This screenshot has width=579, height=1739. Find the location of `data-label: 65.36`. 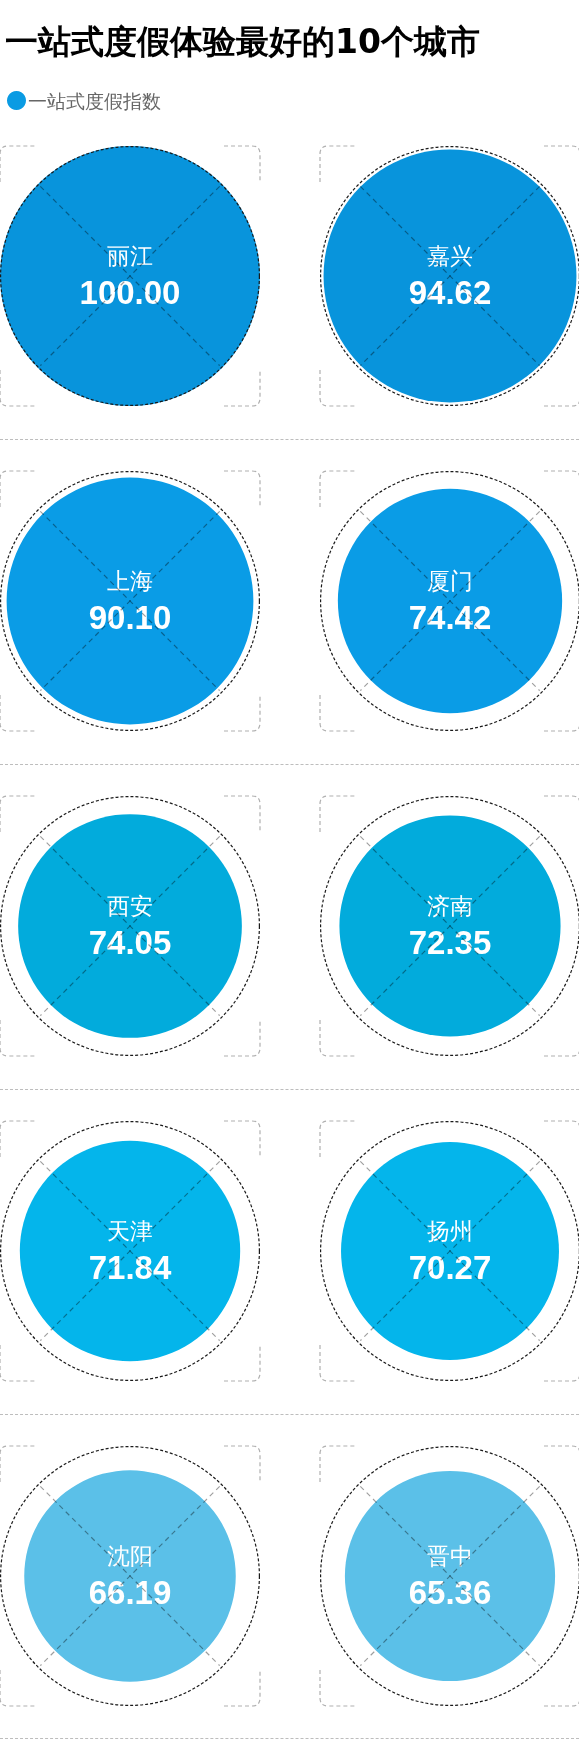

data-label: 65.36 is located at coordinates (450, 1592).